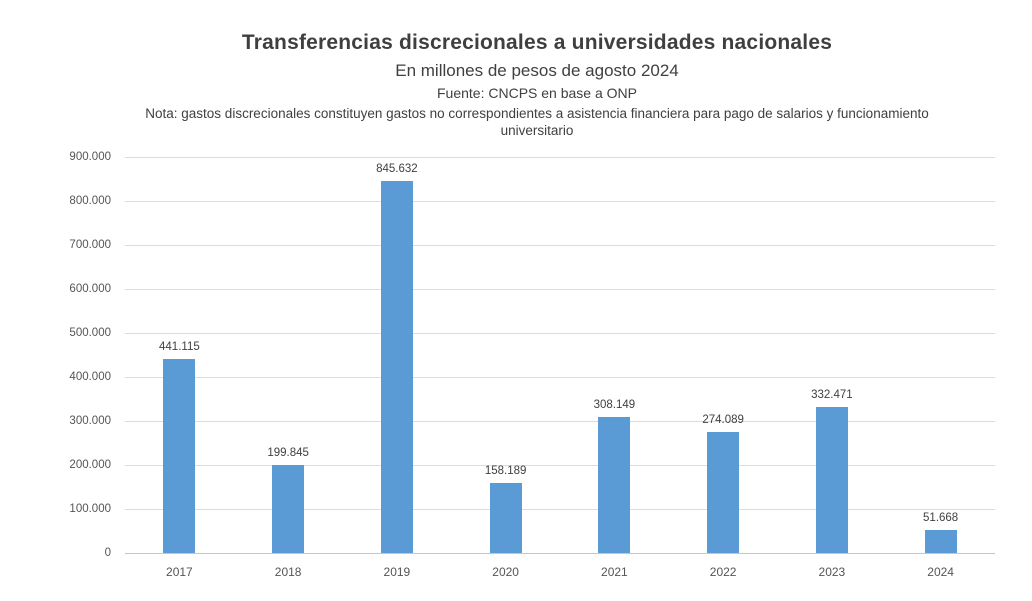  What do you see at coordinates (90, 289) in the screenshot?
I see `y-tick-label: 600.000` at bounding box center [90, 289].